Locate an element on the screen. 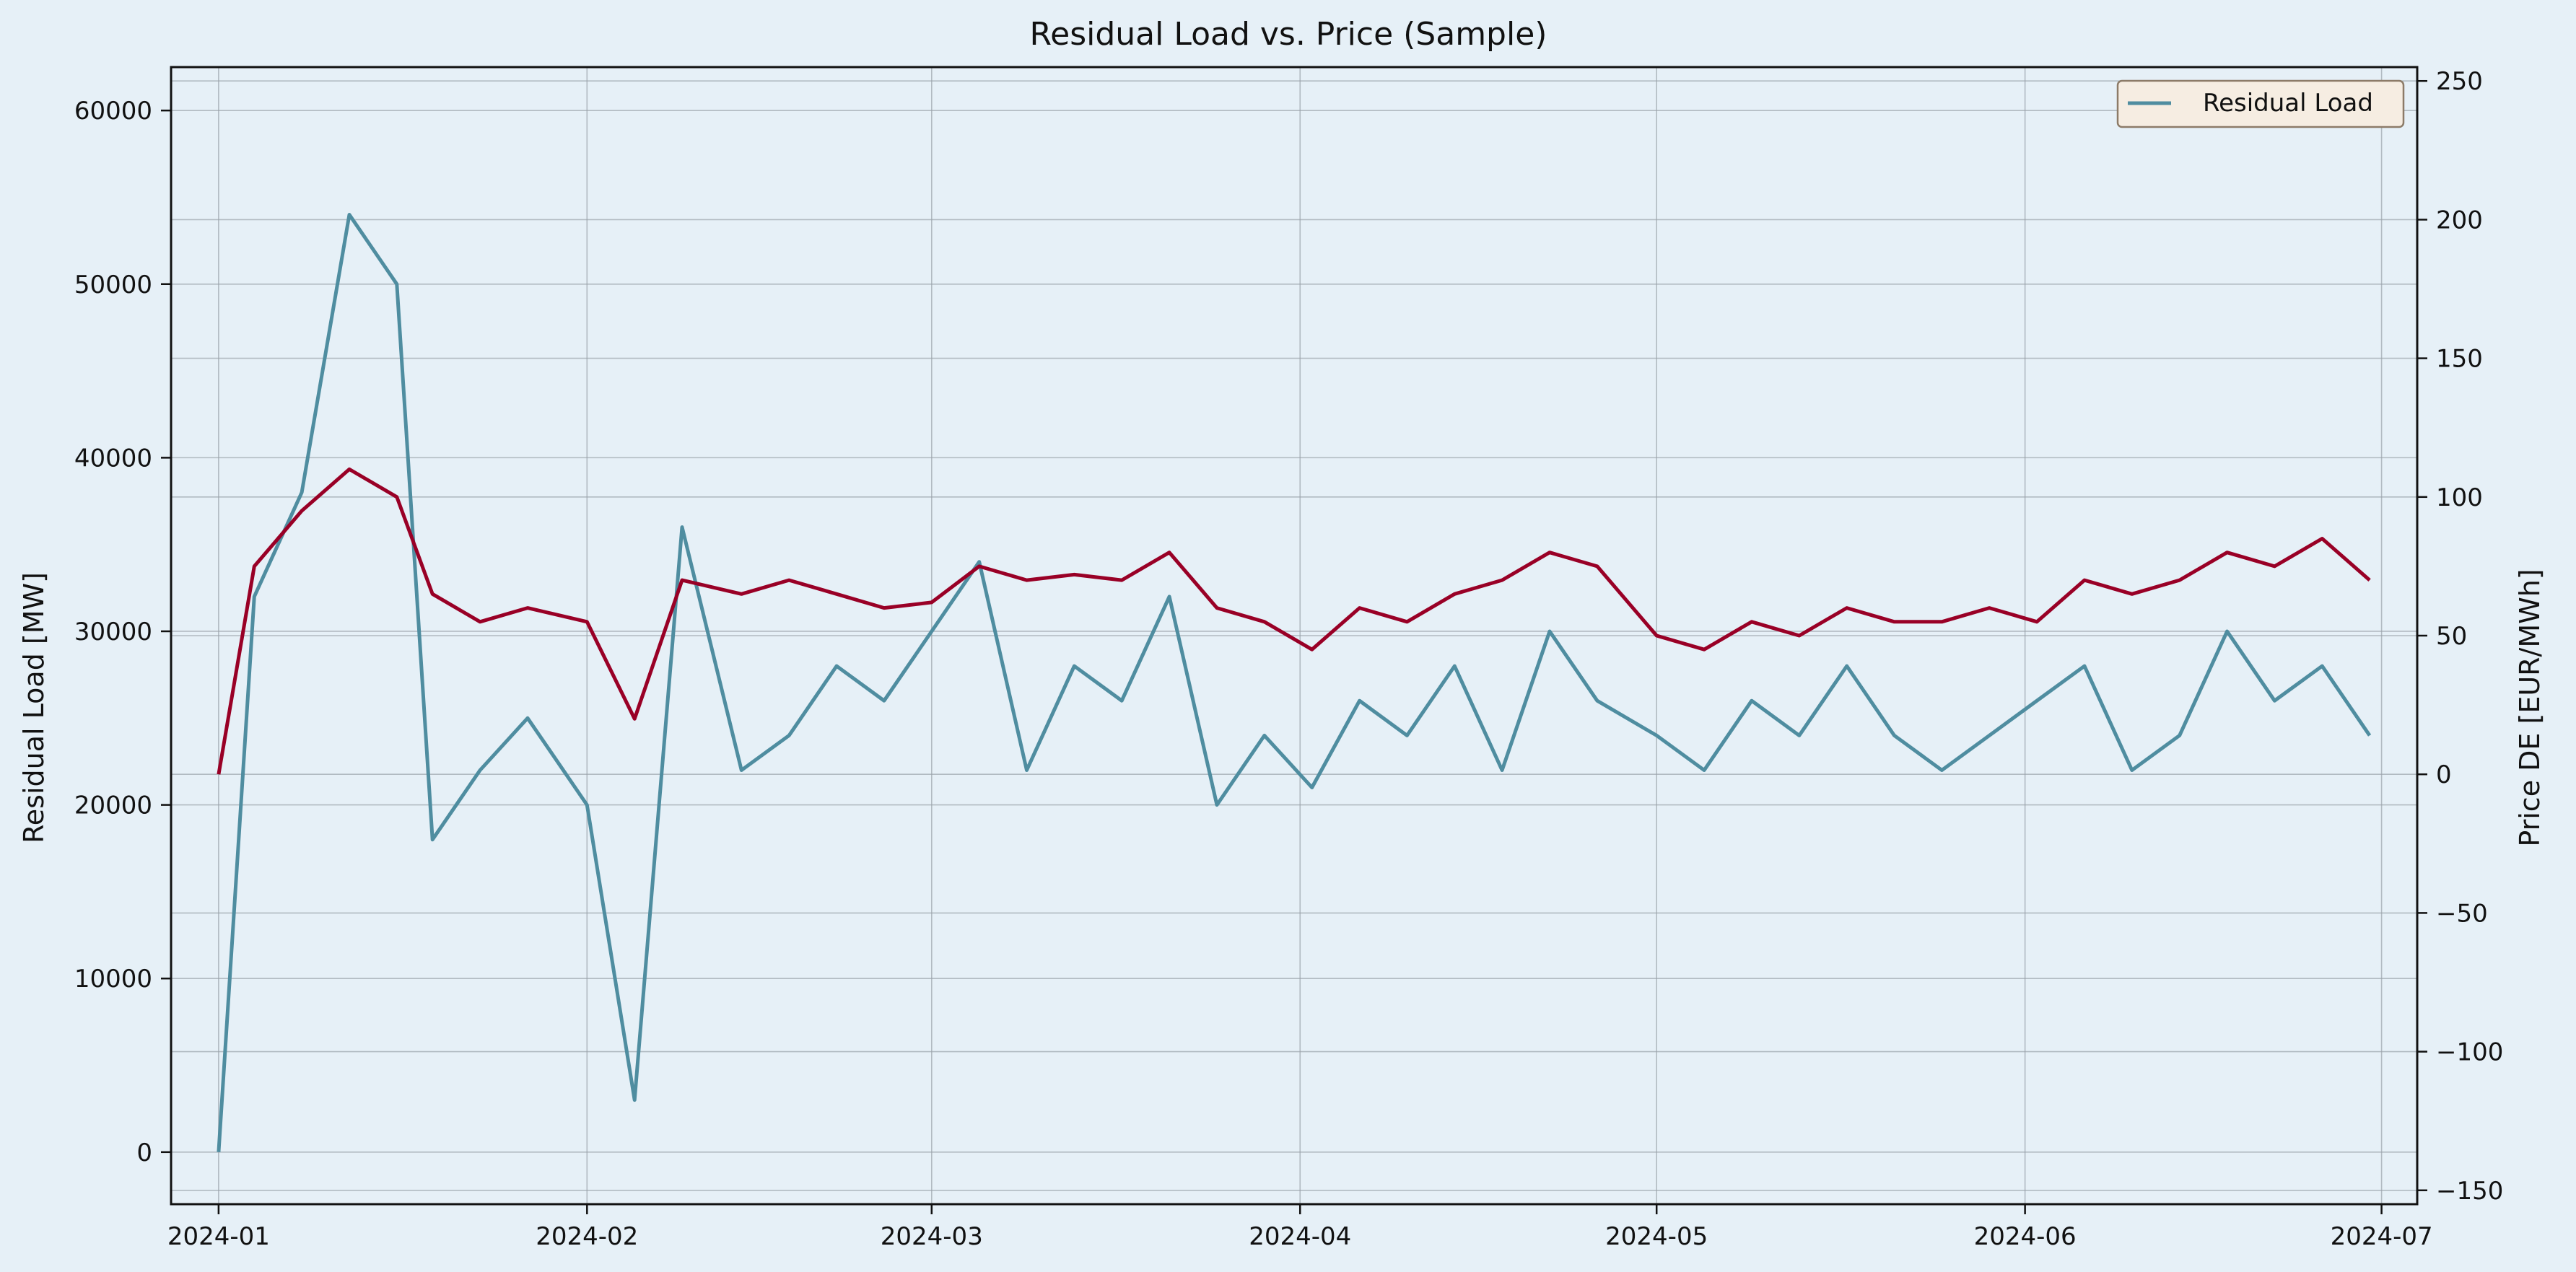 The height and width of the screenshot is (1272, 2576). y-left-tick-label-5: 50000 is located at coordinates (113, 285).